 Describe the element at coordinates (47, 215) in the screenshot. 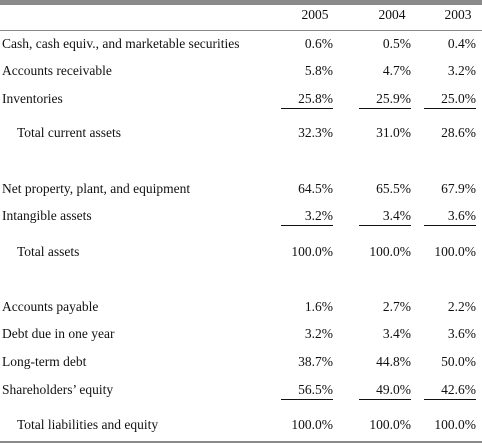

I see `row-label: Intangible assets` at that location.